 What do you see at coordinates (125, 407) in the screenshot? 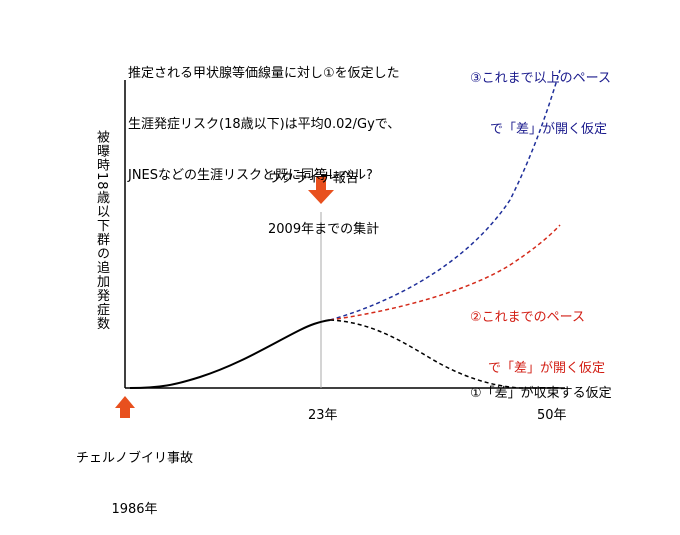
I see `chernobyl-arrow` at bounding box center [125, 407].